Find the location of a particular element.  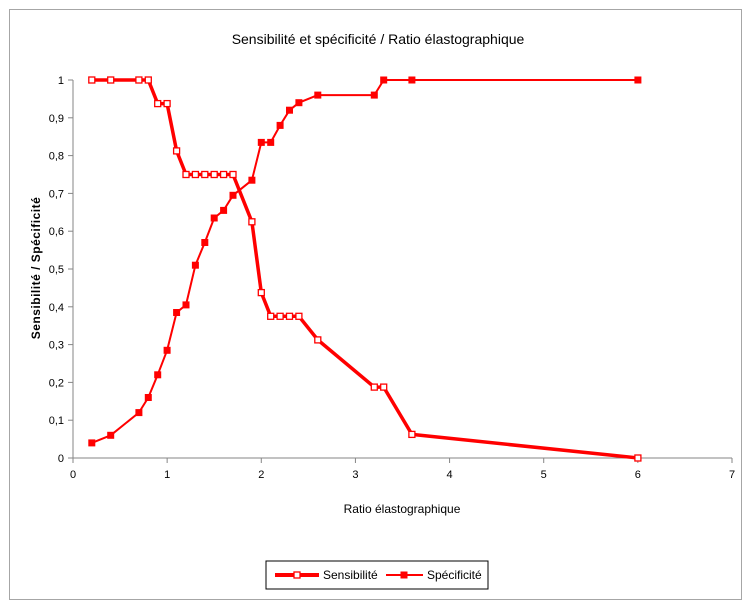

x-tick-label: 1 is located at coordinates (167, 475).